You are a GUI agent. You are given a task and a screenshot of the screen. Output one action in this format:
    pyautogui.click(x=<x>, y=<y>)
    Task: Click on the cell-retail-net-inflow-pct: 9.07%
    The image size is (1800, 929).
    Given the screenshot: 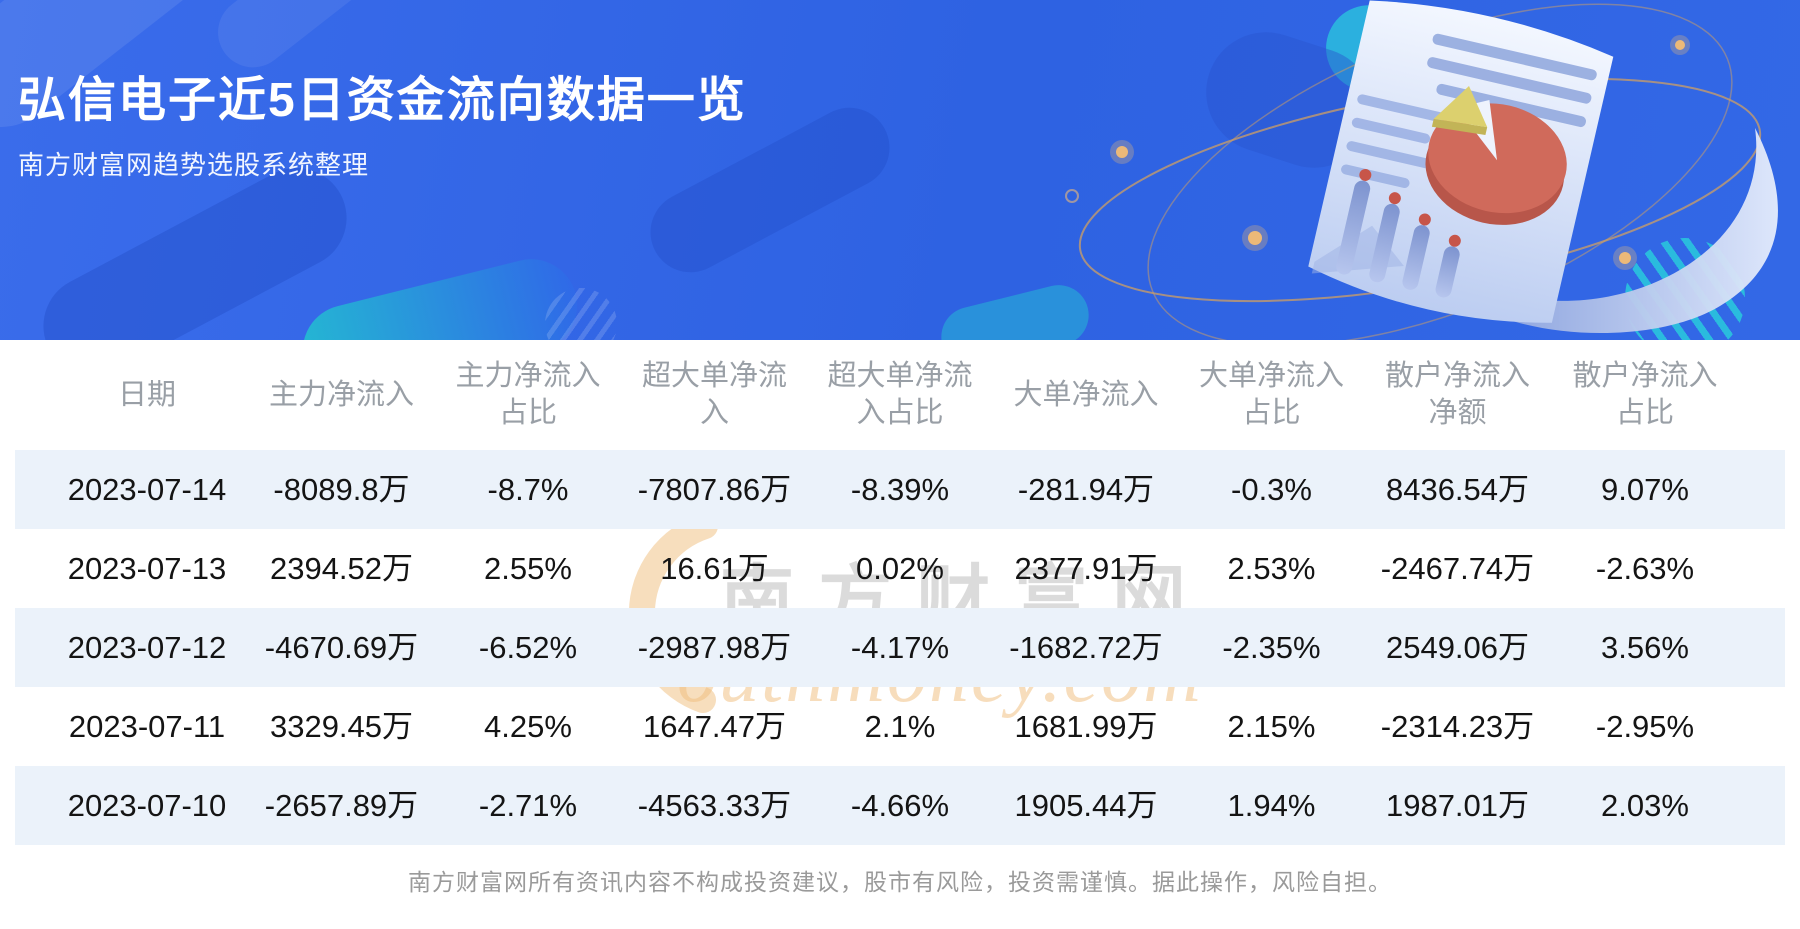 What is the action you would take?
    pyautogui.click(x=1645, y=489)
    